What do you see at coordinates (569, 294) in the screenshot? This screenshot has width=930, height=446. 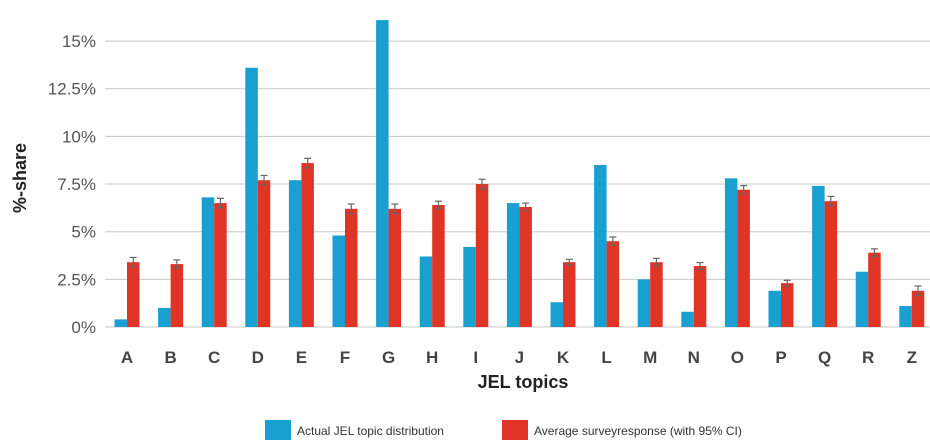 I see `bar-survey-K` at bounding box center [569, 294].